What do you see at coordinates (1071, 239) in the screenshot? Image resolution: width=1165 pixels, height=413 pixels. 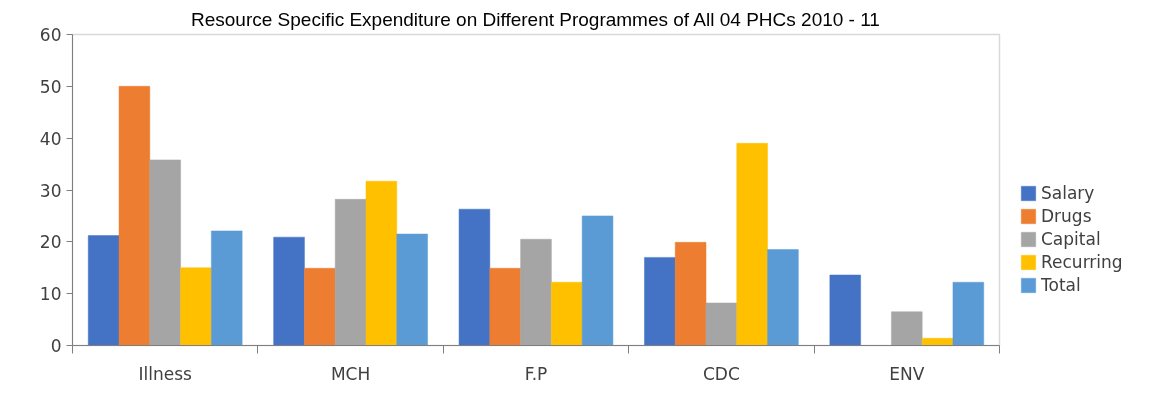 I see `legend-label: Capital` at bounding box center [1071, 239].